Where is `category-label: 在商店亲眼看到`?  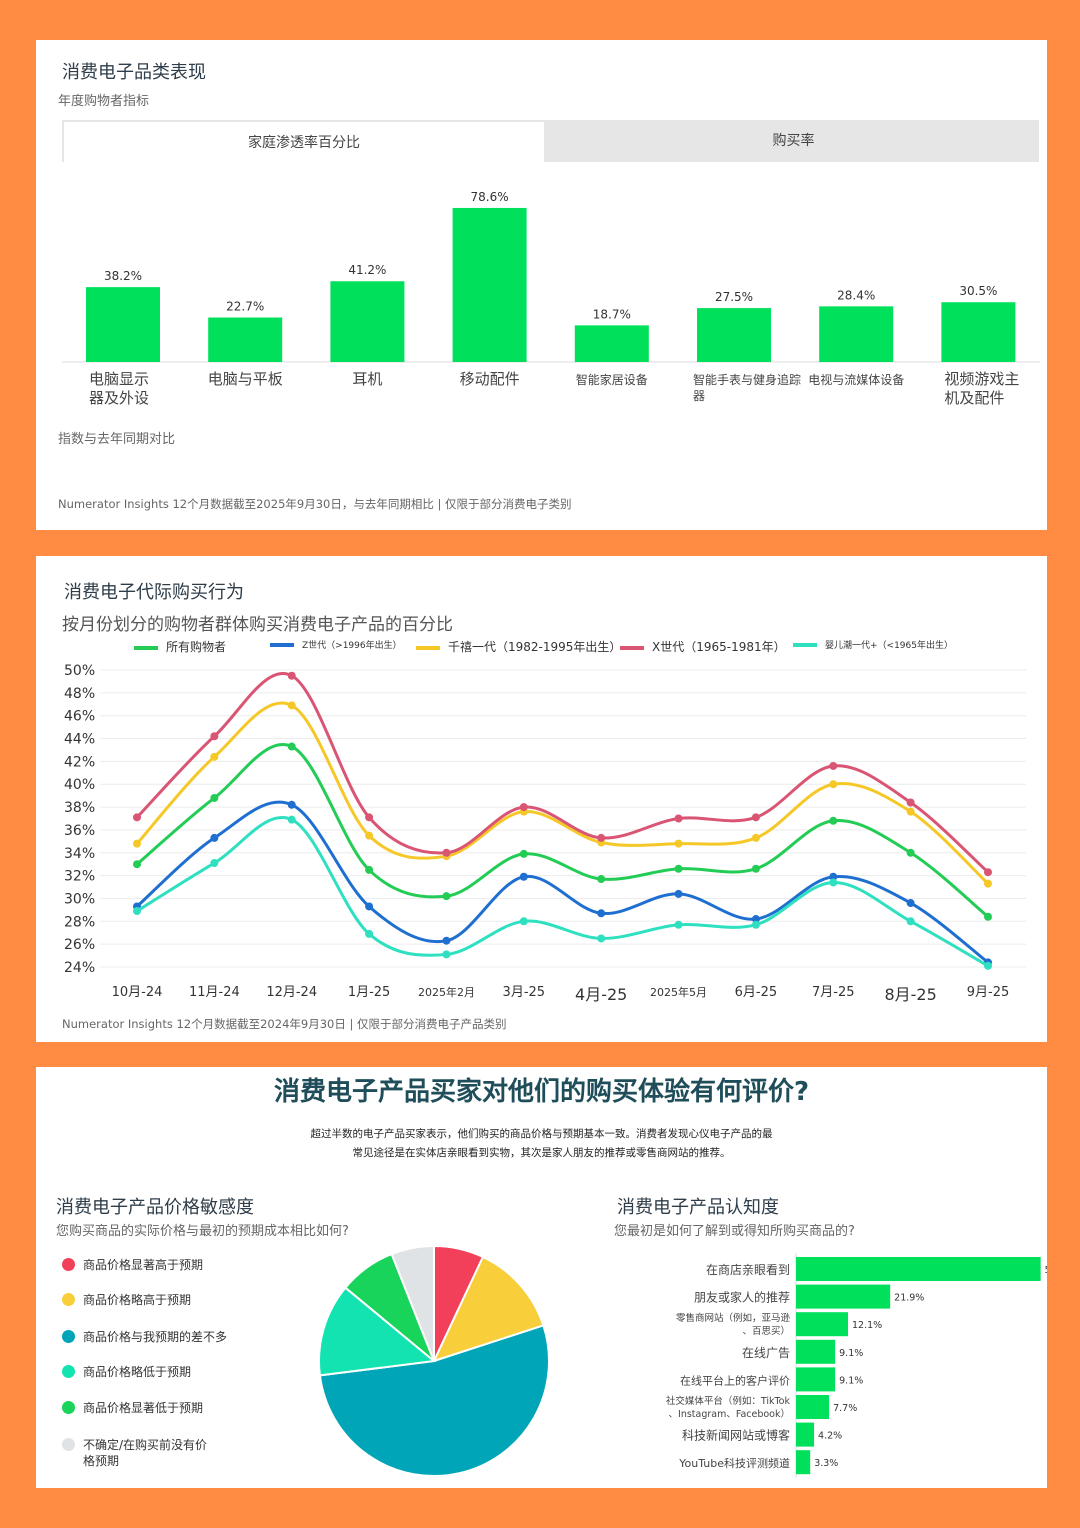
category-label: 在商店亲眼看到 is located at coordinates (748, 1269).